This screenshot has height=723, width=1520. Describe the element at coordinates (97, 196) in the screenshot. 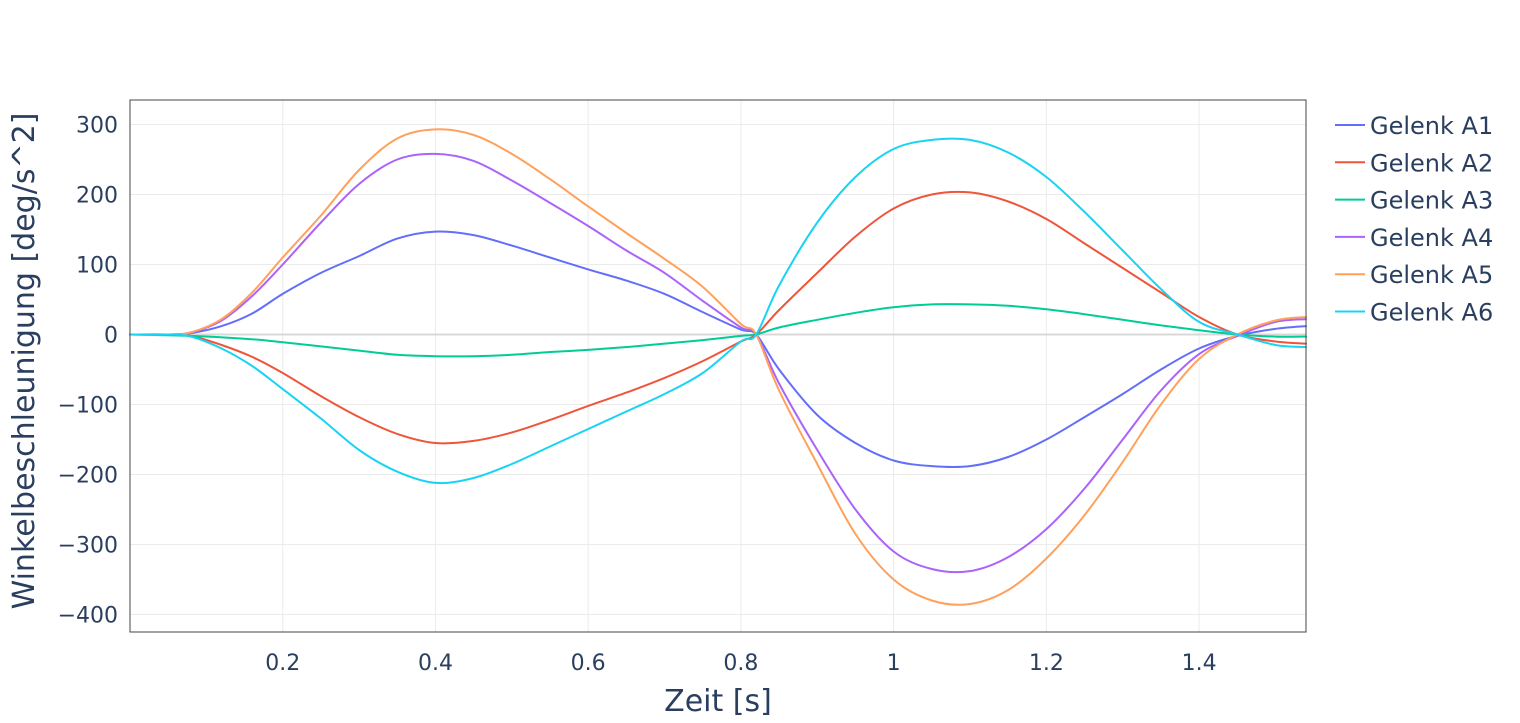

I see `y-tick-label: 200` at that location.